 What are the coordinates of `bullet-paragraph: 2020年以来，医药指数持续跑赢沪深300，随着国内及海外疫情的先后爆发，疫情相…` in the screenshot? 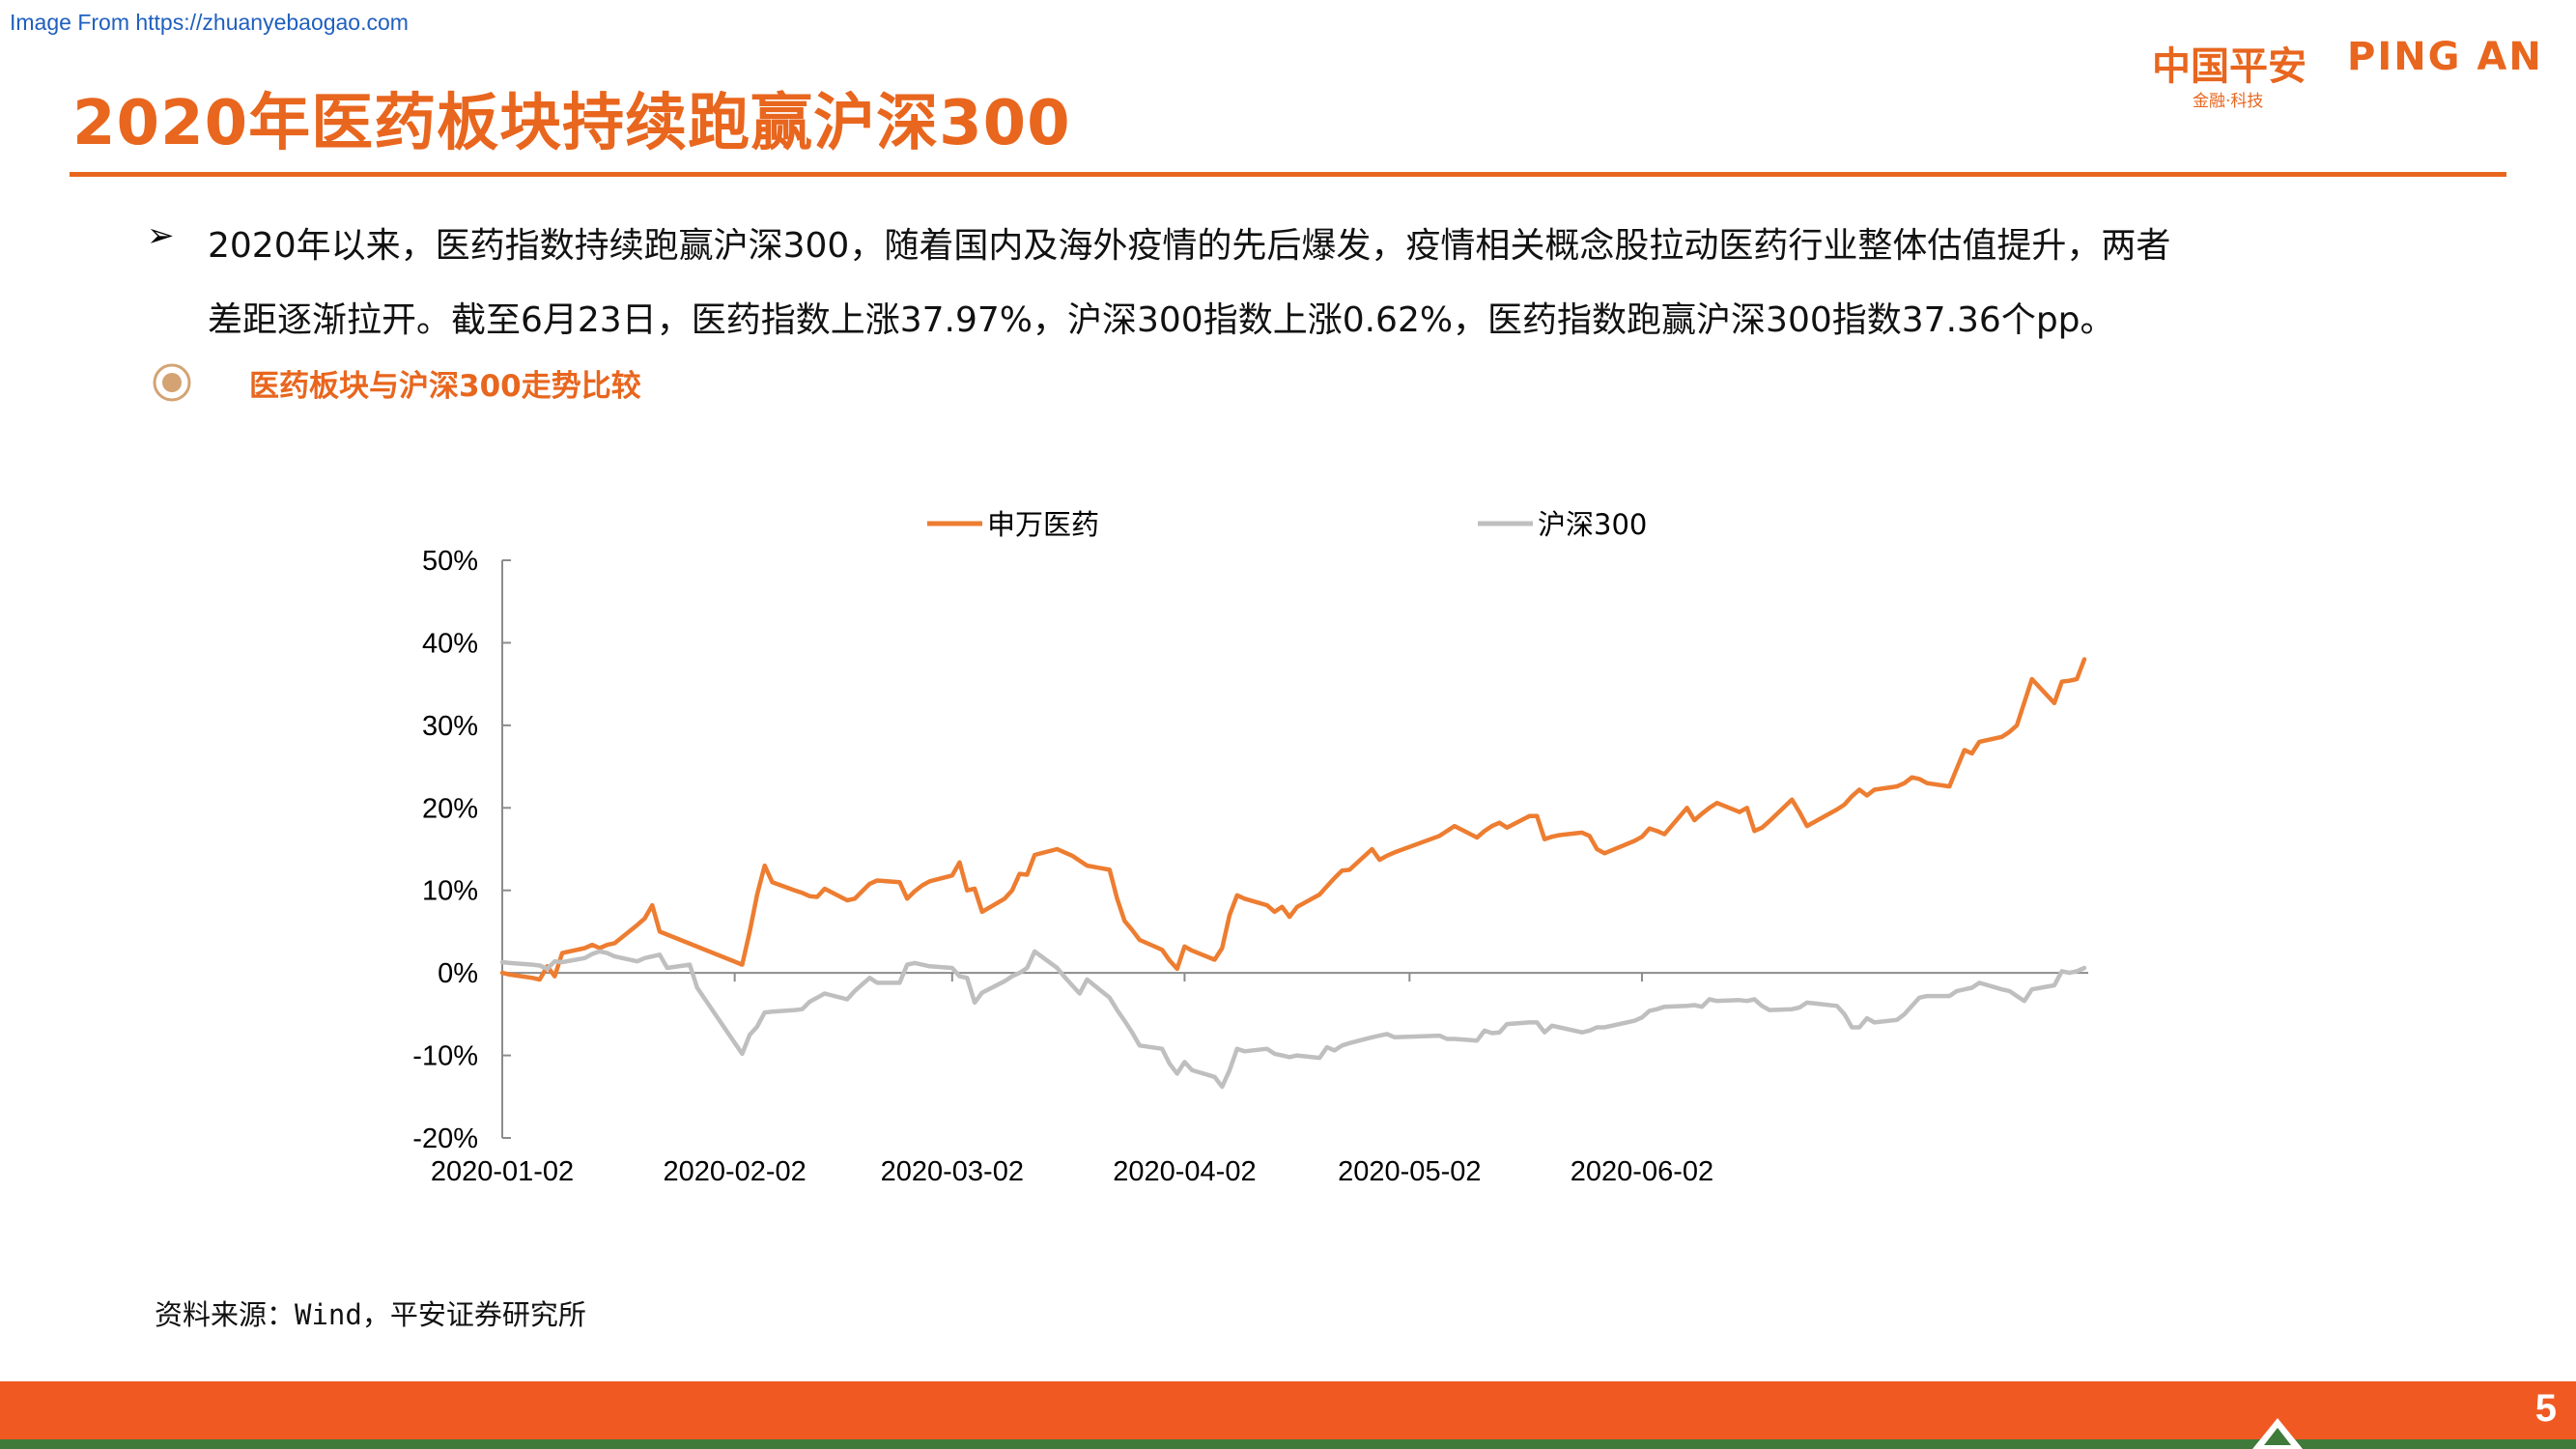 It's located at (1333, 283).